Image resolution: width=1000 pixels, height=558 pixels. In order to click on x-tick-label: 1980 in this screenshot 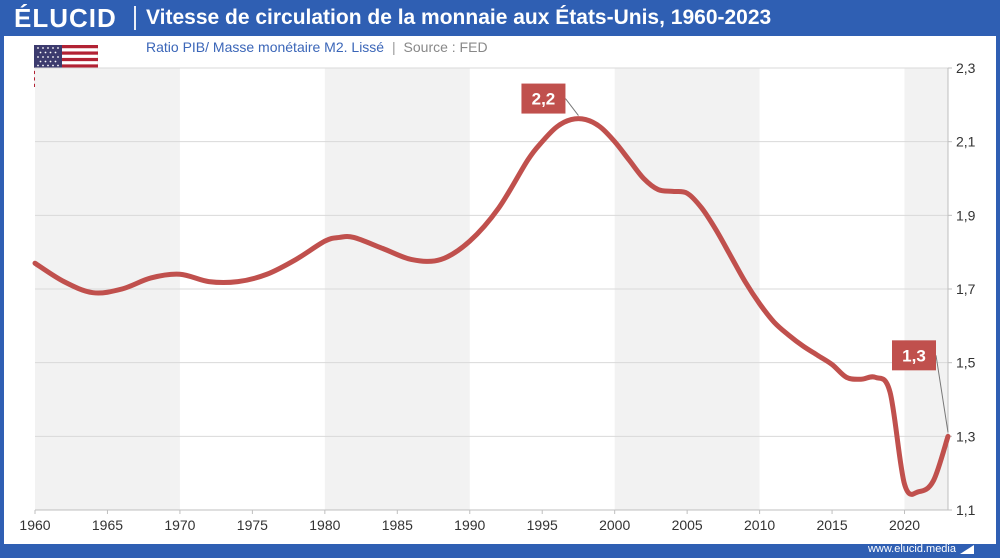, I will do `click(324, 525)`.